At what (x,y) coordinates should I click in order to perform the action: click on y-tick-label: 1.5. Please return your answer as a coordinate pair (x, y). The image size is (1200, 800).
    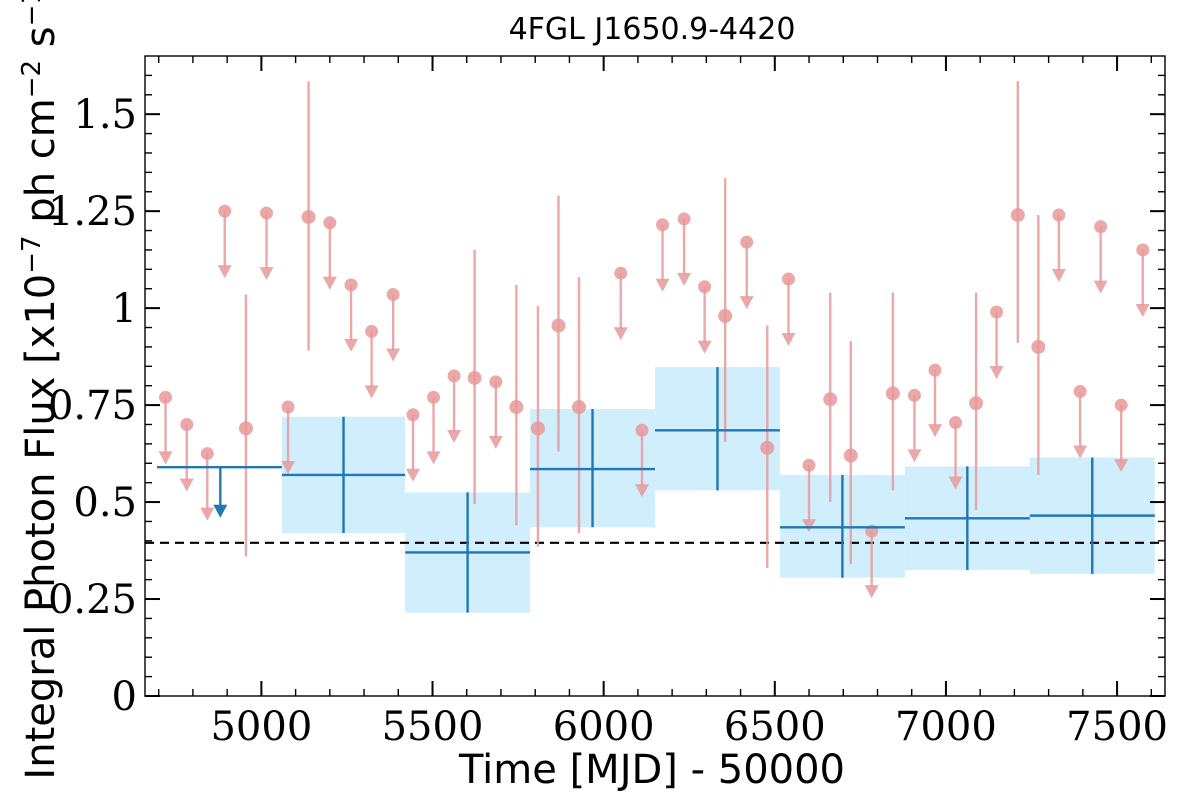
    Looking at the image, I should click on (105, 115).